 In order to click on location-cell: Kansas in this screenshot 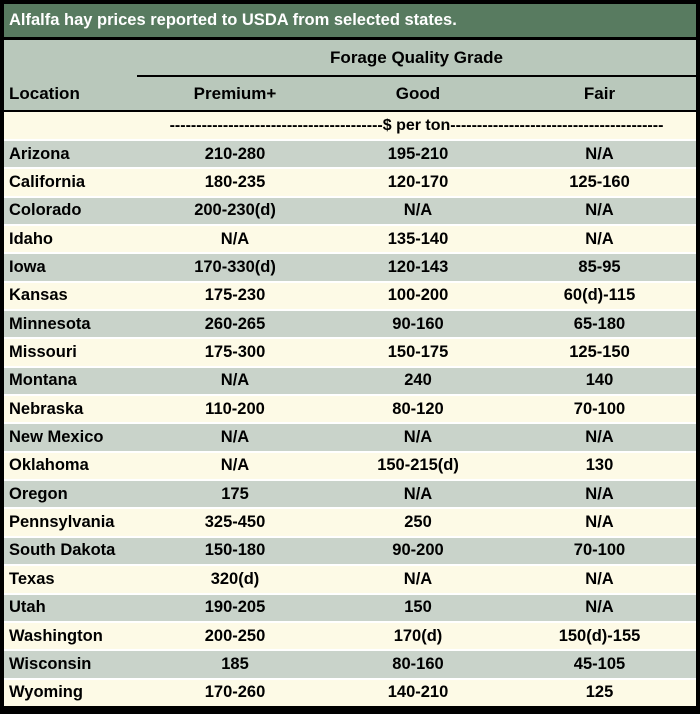, I will do `click(38, 295)`.